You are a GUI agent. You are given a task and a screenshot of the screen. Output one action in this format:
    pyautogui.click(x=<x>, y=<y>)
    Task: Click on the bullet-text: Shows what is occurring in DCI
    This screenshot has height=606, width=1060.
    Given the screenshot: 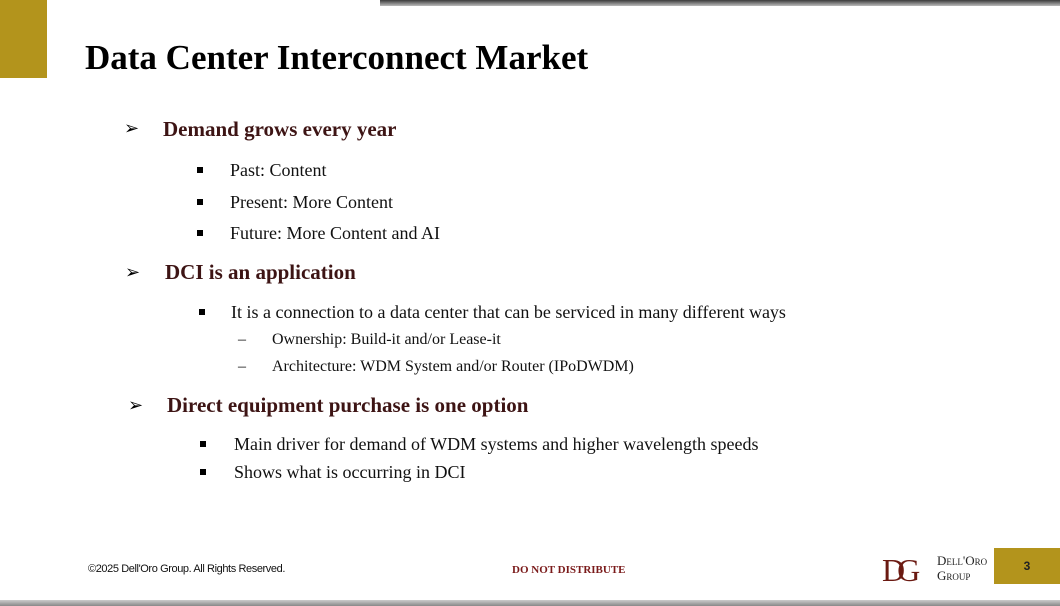 What is the action you would take?
    pyautogui.click(x=350, y=472)
    